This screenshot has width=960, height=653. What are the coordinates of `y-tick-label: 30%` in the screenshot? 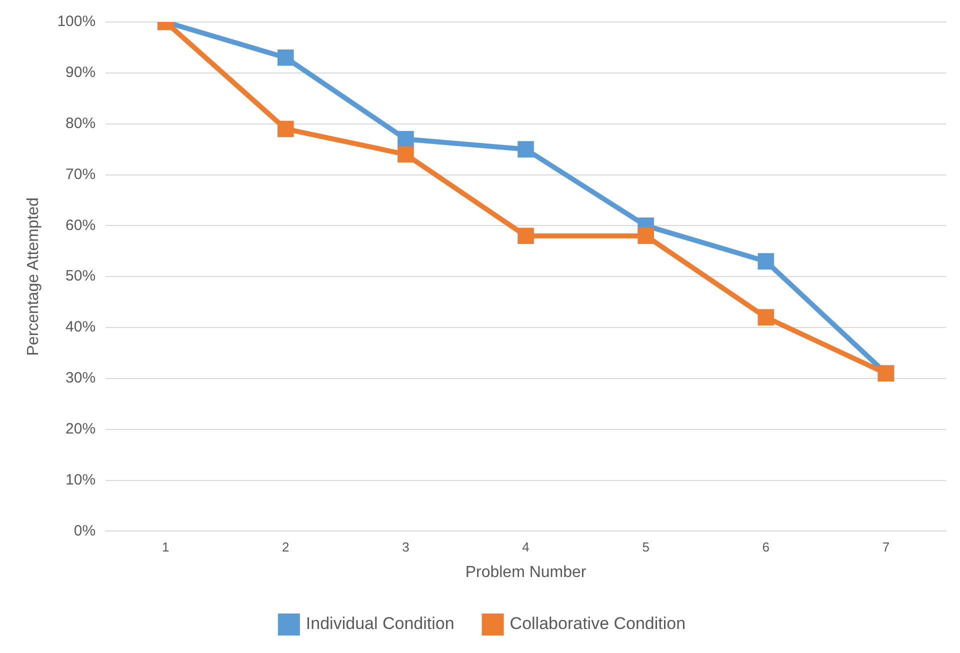 It's located at (81, 378).